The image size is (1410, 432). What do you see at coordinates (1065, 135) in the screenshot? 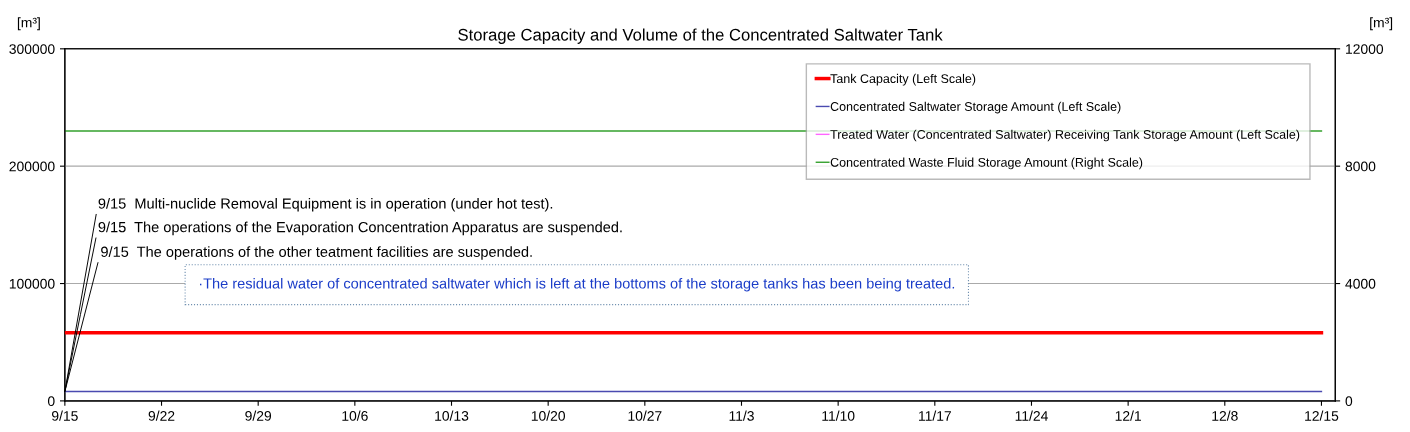
I see `legend-label: Treated Water (Concentrated Saltwater) Receiving Tank Storage Amount (Left Scale)` at bounding box center [1065, 135].